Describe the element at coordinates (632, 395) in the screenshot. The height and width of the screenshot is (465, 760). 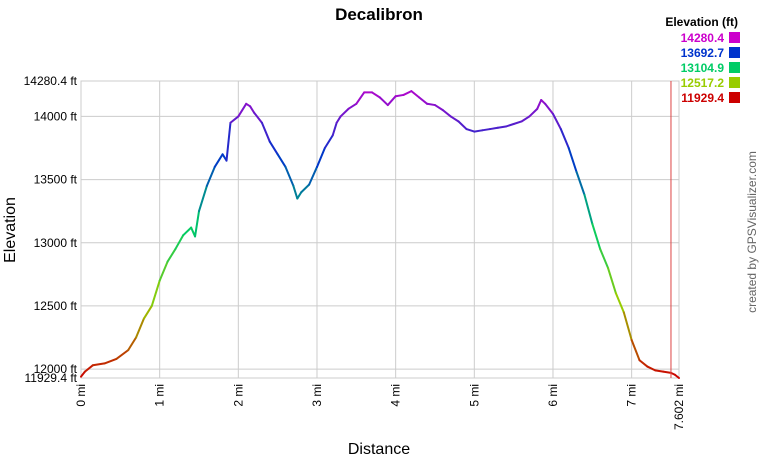
I see `x-tick-label: 7 mi` at that location.